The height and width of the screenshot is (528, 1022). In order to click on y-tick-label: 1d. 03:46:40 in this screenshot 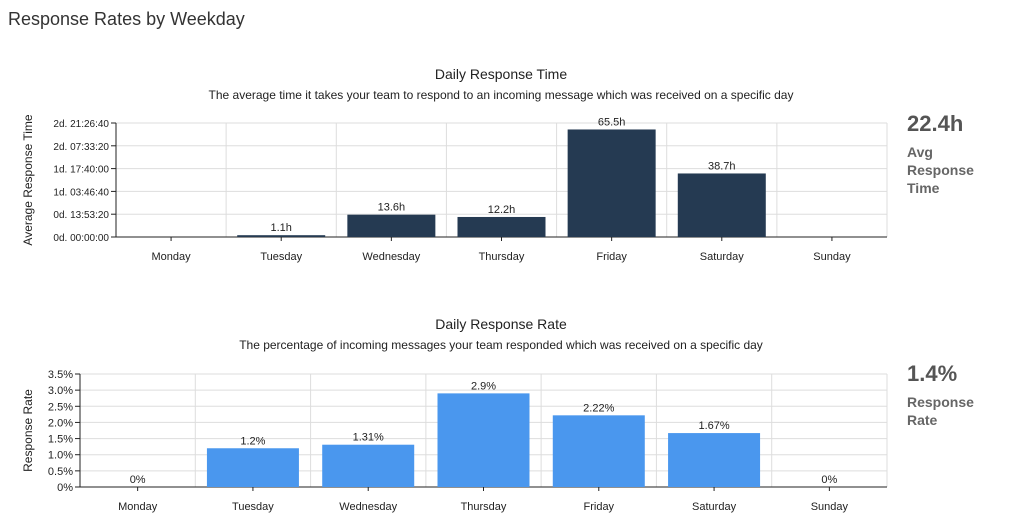, I will do `click(81, 192)`.